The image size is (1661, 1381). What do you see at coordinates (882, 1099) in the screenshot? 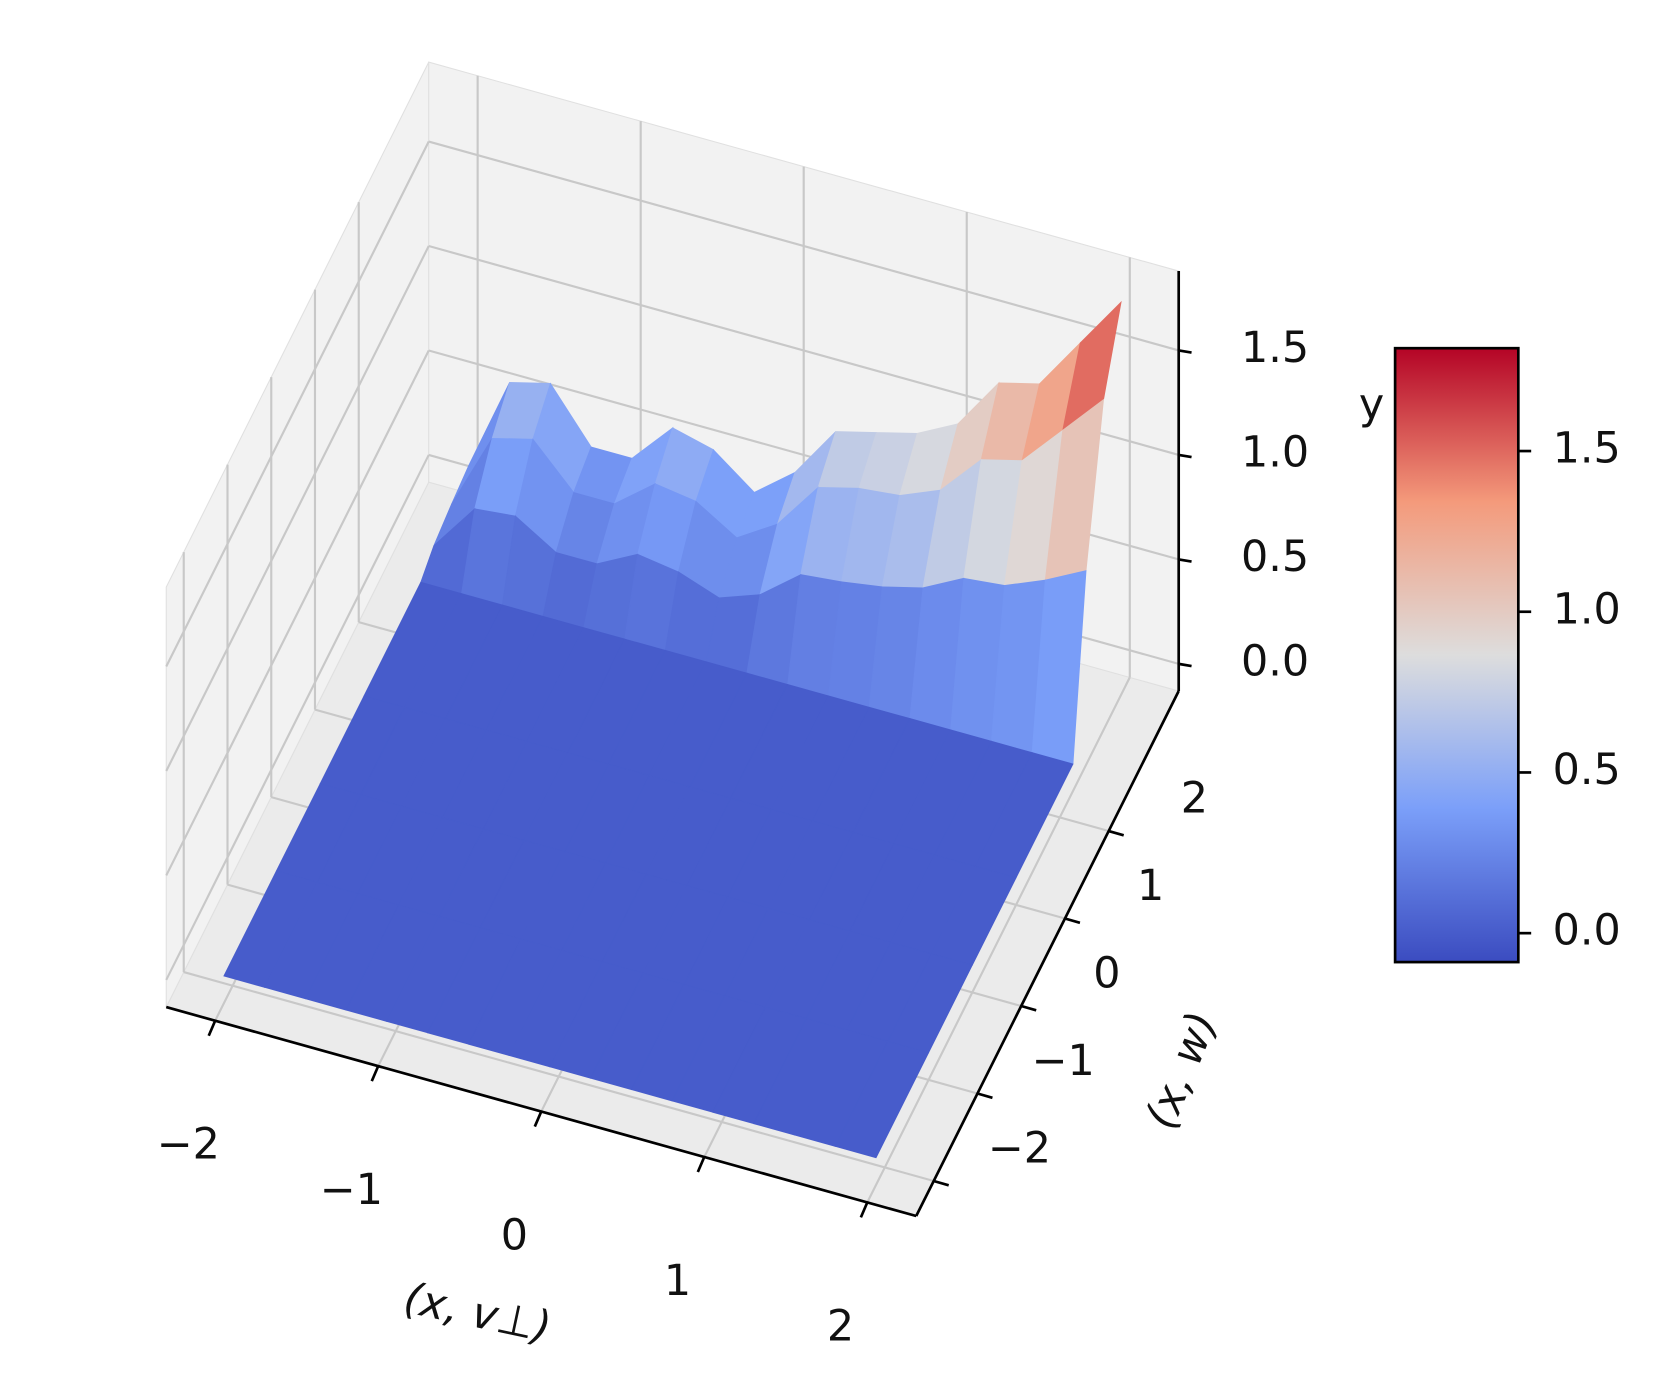
I see `surface-patch` at bounding box center [882, 1099].